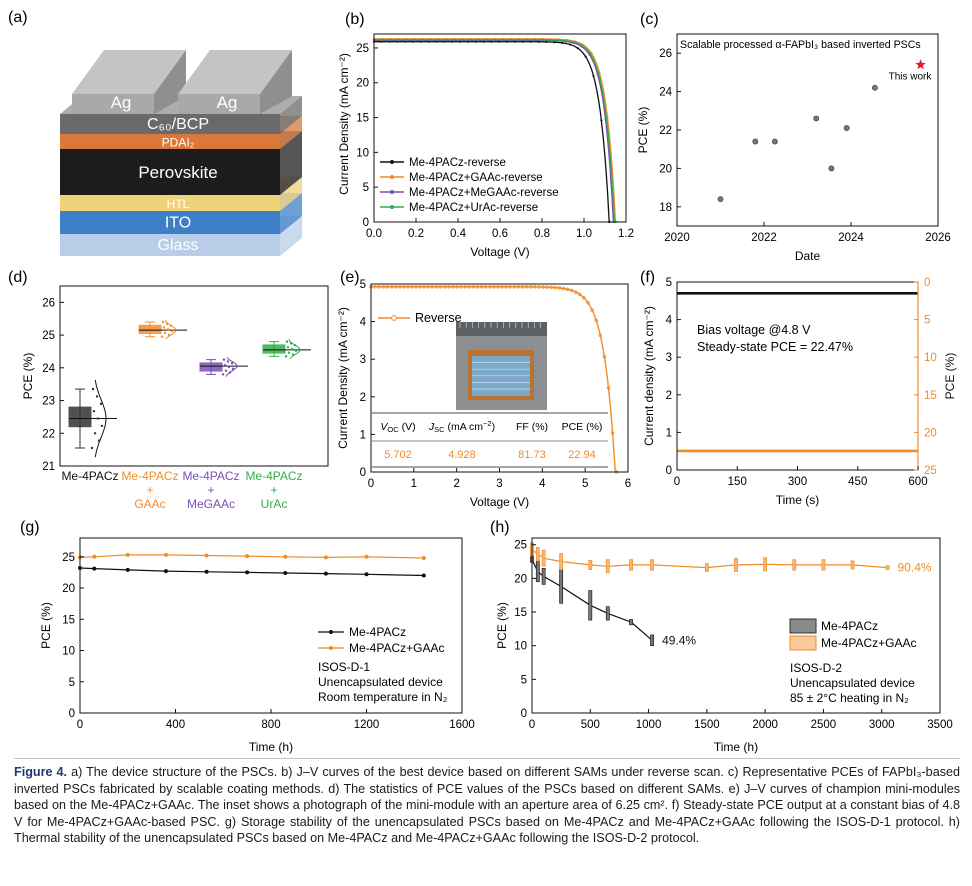 The image size is (972, 886). I want to click on plot-frame, so click(194, 376).